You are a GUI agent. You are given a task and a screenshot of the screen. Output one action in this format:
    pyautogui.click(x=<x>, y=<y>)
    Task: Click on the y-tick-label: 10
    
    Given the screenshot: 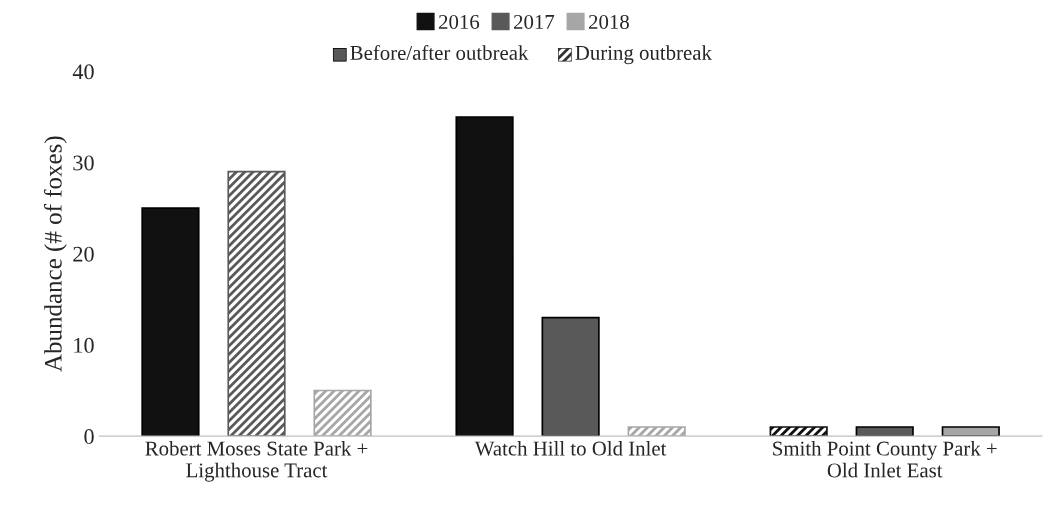 What is the action you would take?
    pyautogui.click(x=84, y=345)
    